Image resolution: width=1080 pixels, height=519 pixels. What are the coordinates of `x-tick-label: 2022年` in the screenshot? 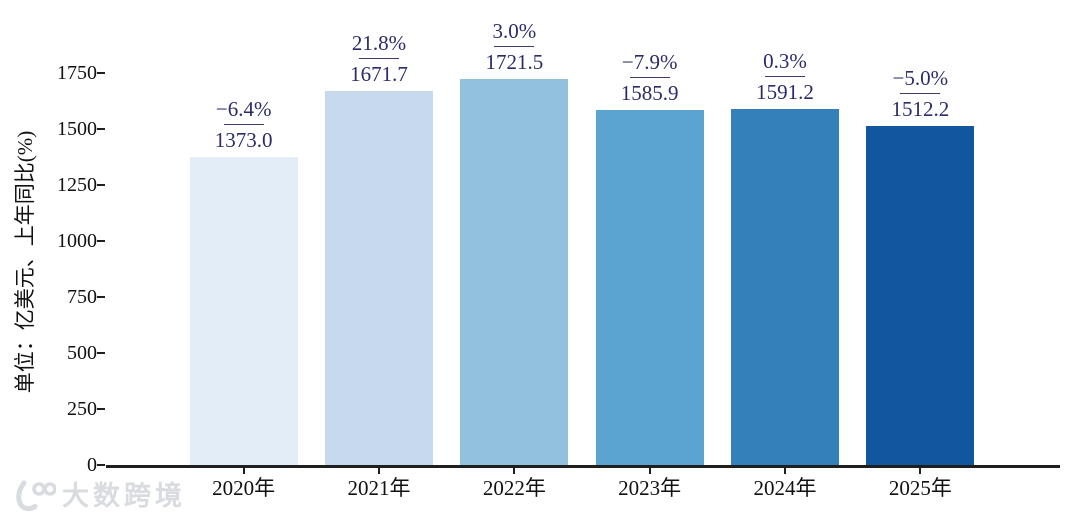 It's located at (514, 488).